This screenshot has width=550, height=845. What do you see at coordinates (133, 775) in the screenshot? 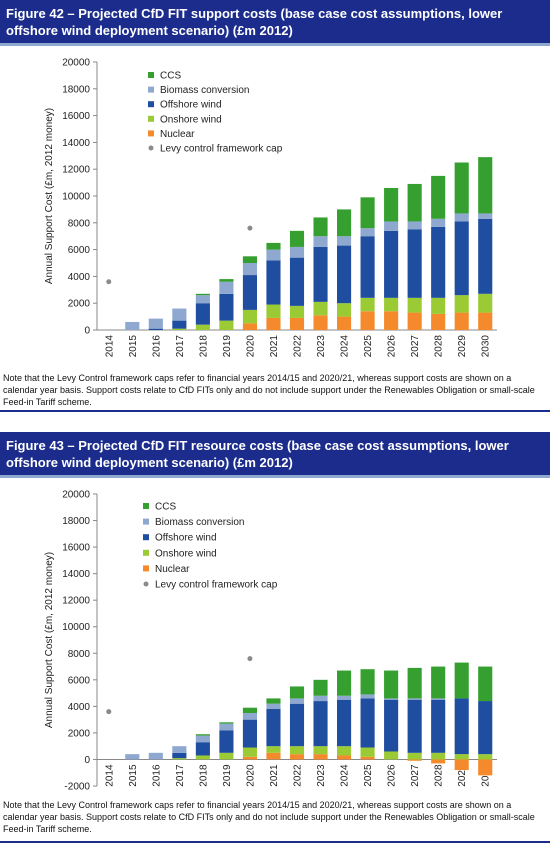
I see `x-tick-label: 2015` at bounding box center [133, 775].